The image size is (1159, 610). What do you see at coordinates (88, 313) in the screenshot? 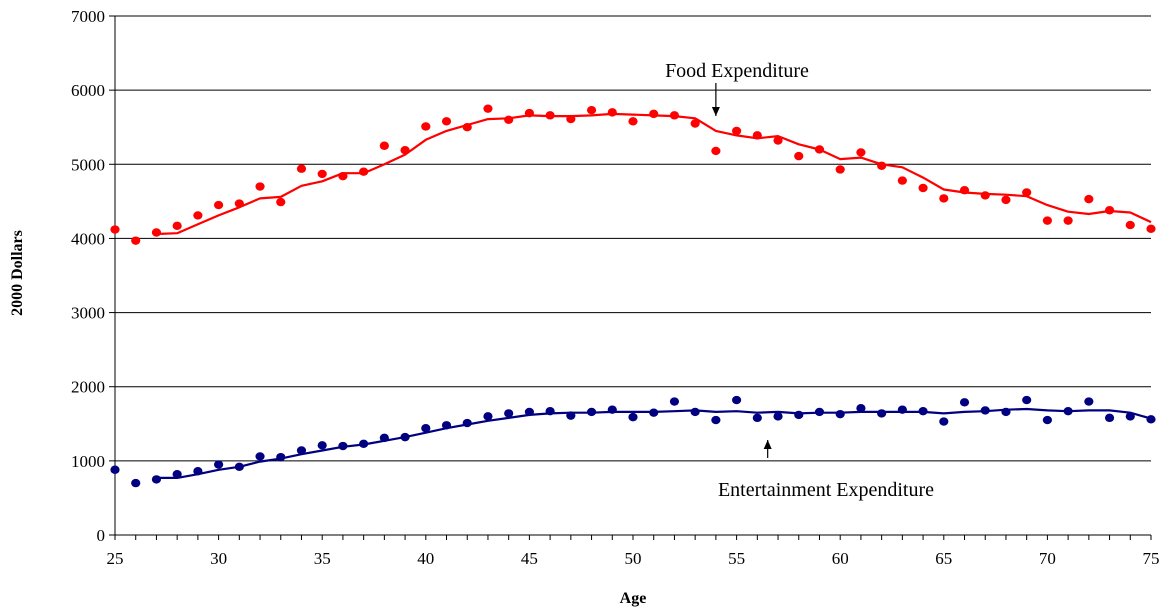
I see `y-tick-label: 3000` at bounding box center [88, 313].